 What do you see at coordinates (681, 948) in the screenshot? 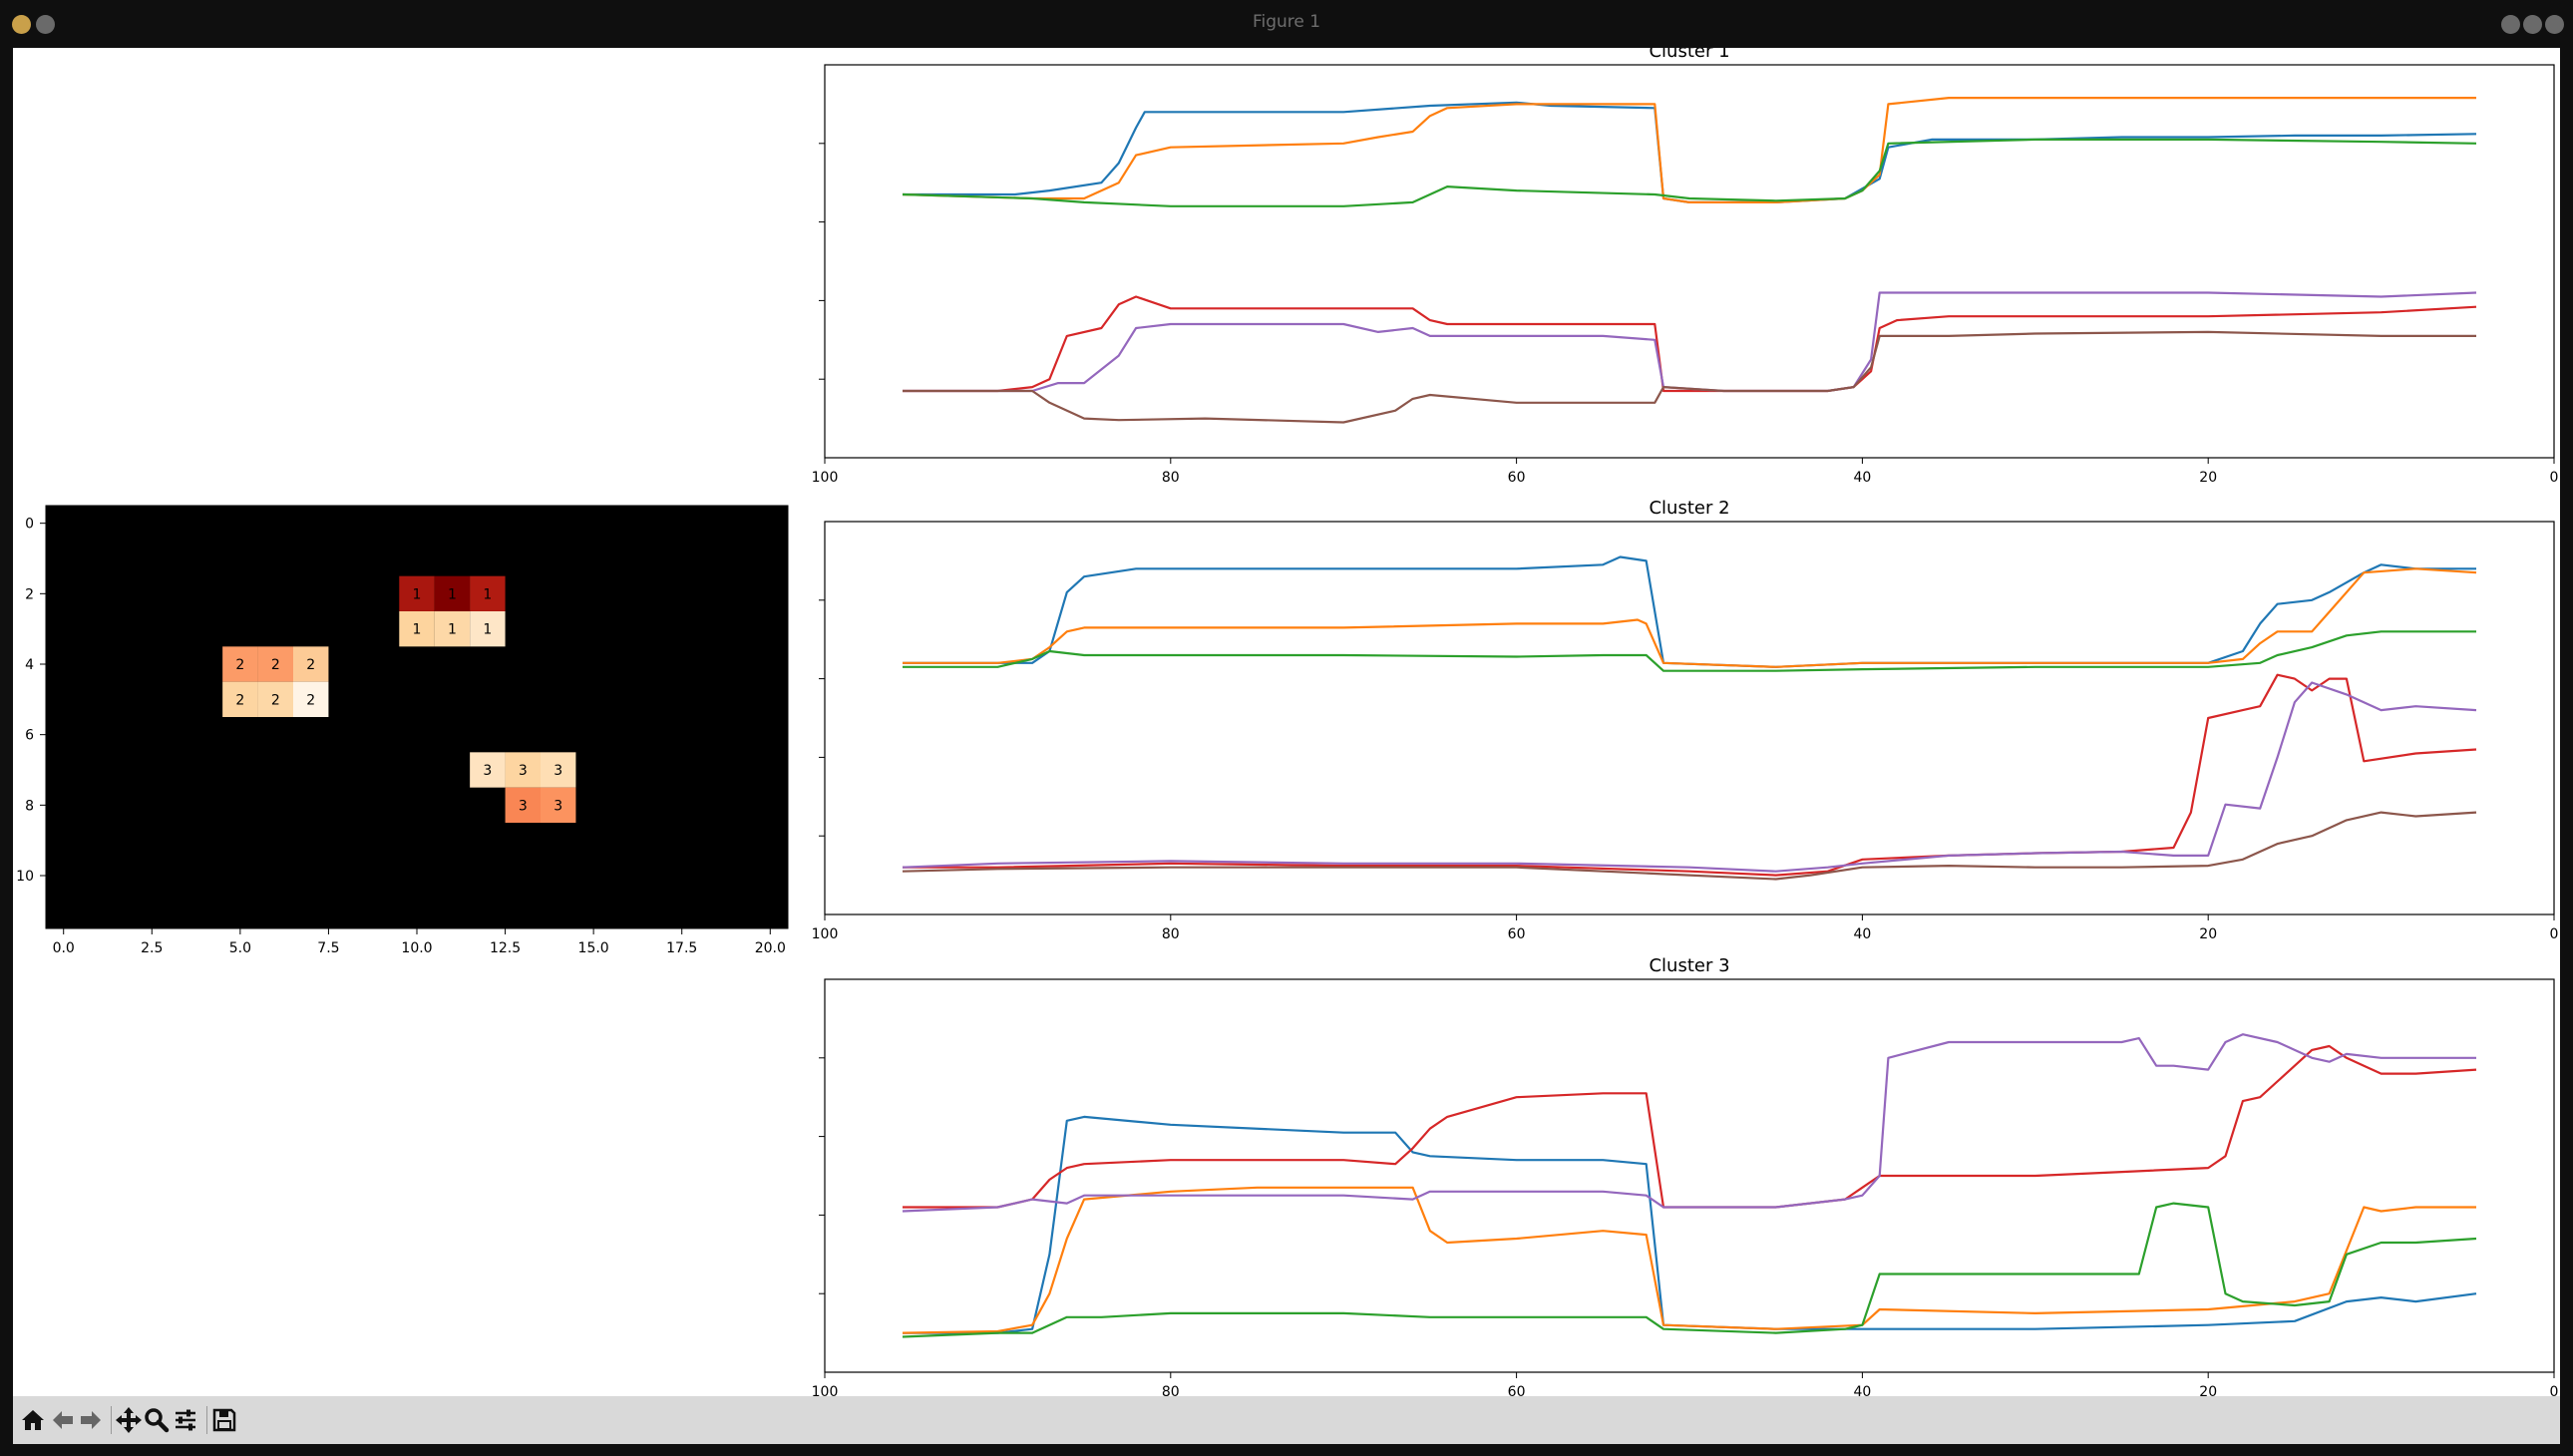
I see `heatmap-xtick-label: 17.5` at bounding box center [681, 948].